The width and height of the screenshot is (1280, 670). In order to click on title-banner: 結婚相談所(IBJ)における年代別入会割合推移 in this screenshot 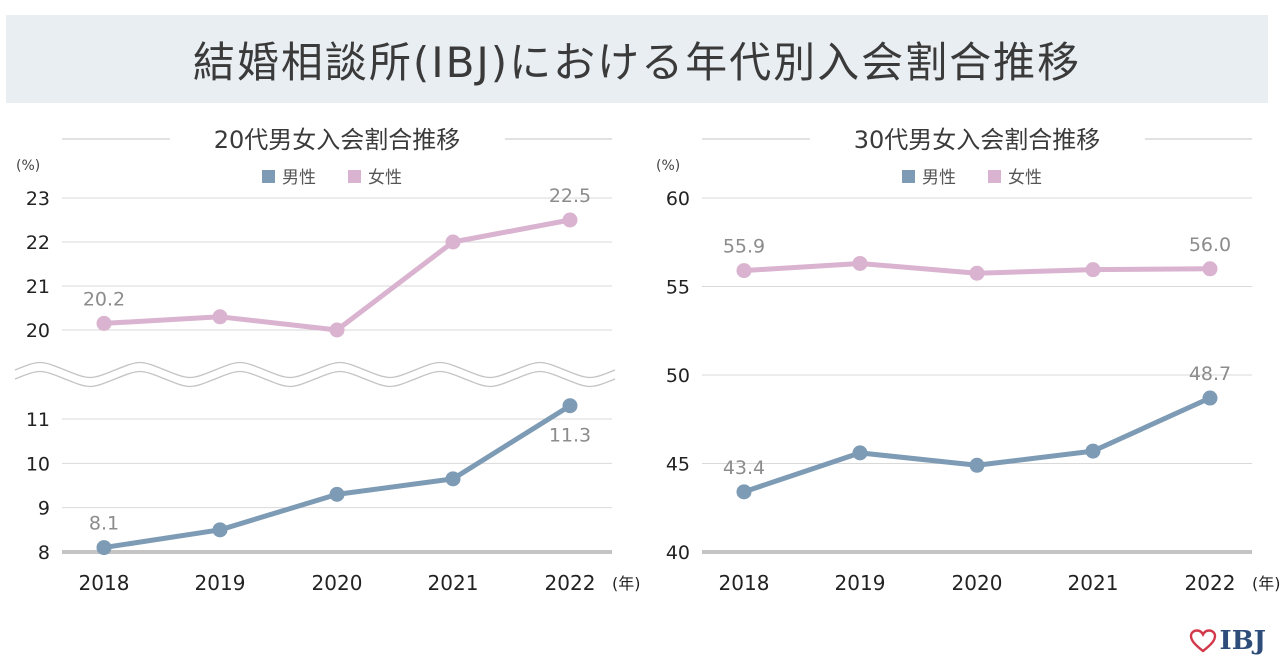, I will do `click(637, 59)`.